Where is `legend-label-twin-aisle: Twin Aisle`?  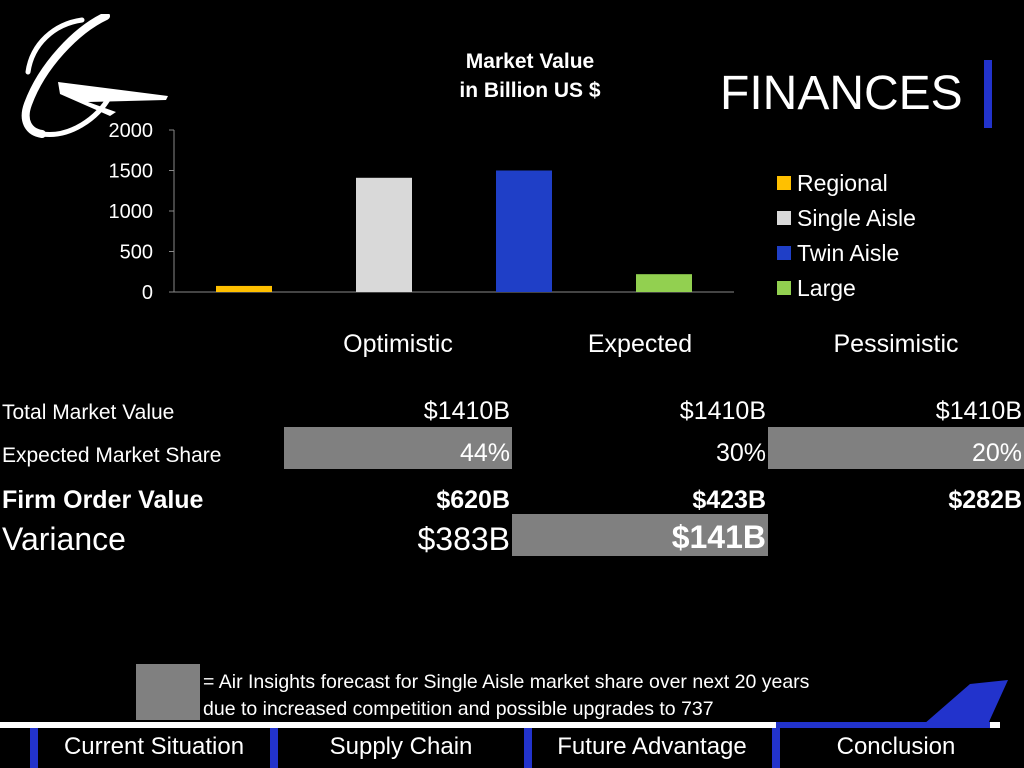 legend-label-twin-aisle: Twin Aisle is located at coordinates (848, 253).